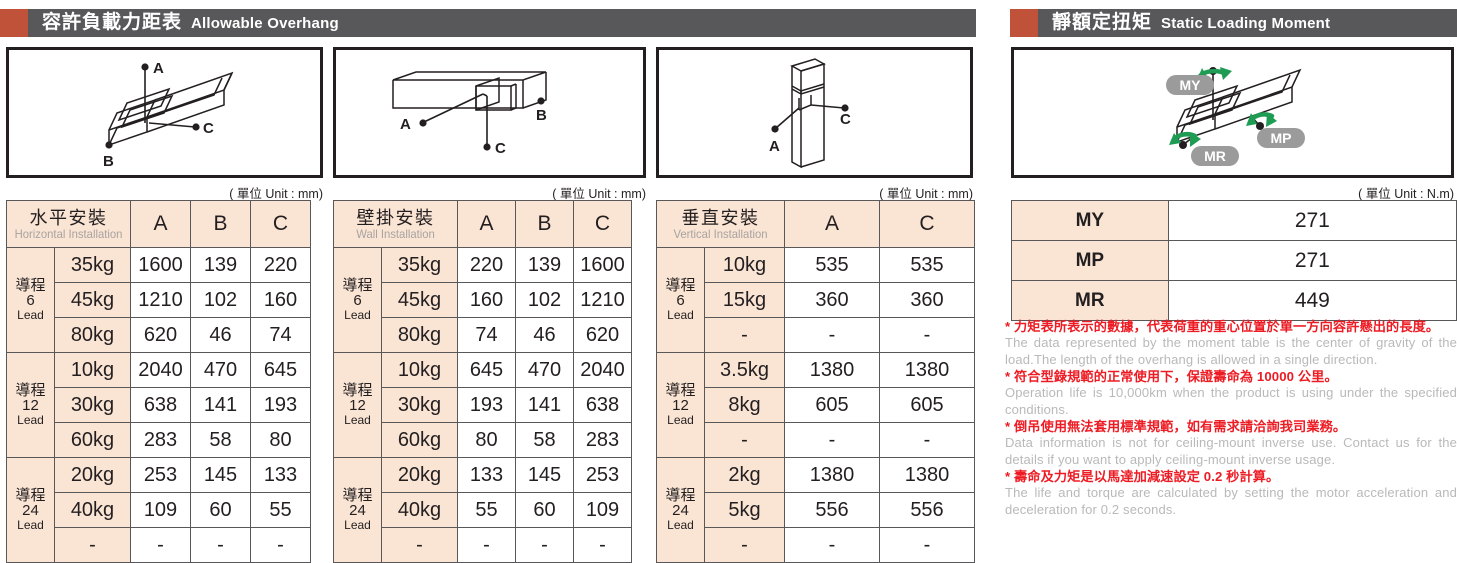 This screenshot has width=1457, height=563. Describe the element at coordinates (160, 440) in the screenshot. I see `value-cell-a: 283` at that location.